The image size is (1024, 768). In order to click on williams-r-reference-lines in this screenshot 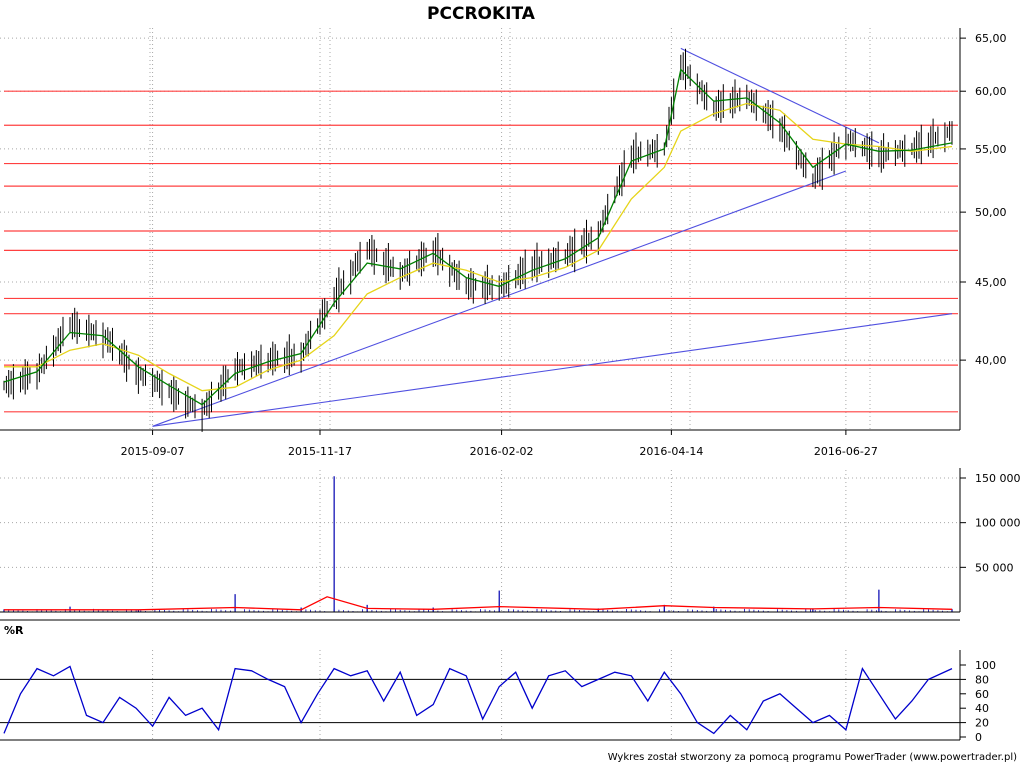, I will do `click(480, 701)`.